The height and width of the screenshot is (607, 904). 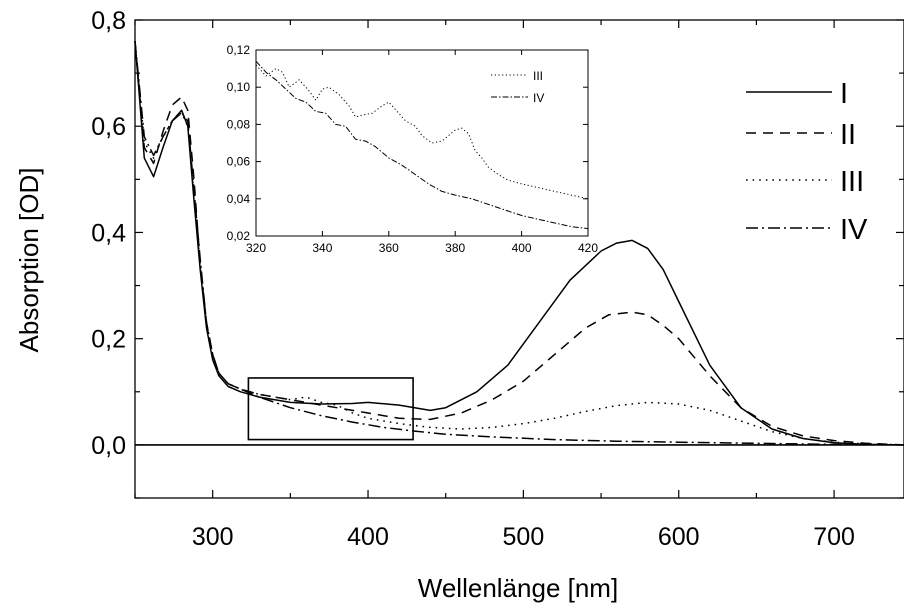 What do you see at coordinates (239, 236) in the screenshot?
I see `inset-y-tick-label: 0,02` at bounding box center [239, 236].